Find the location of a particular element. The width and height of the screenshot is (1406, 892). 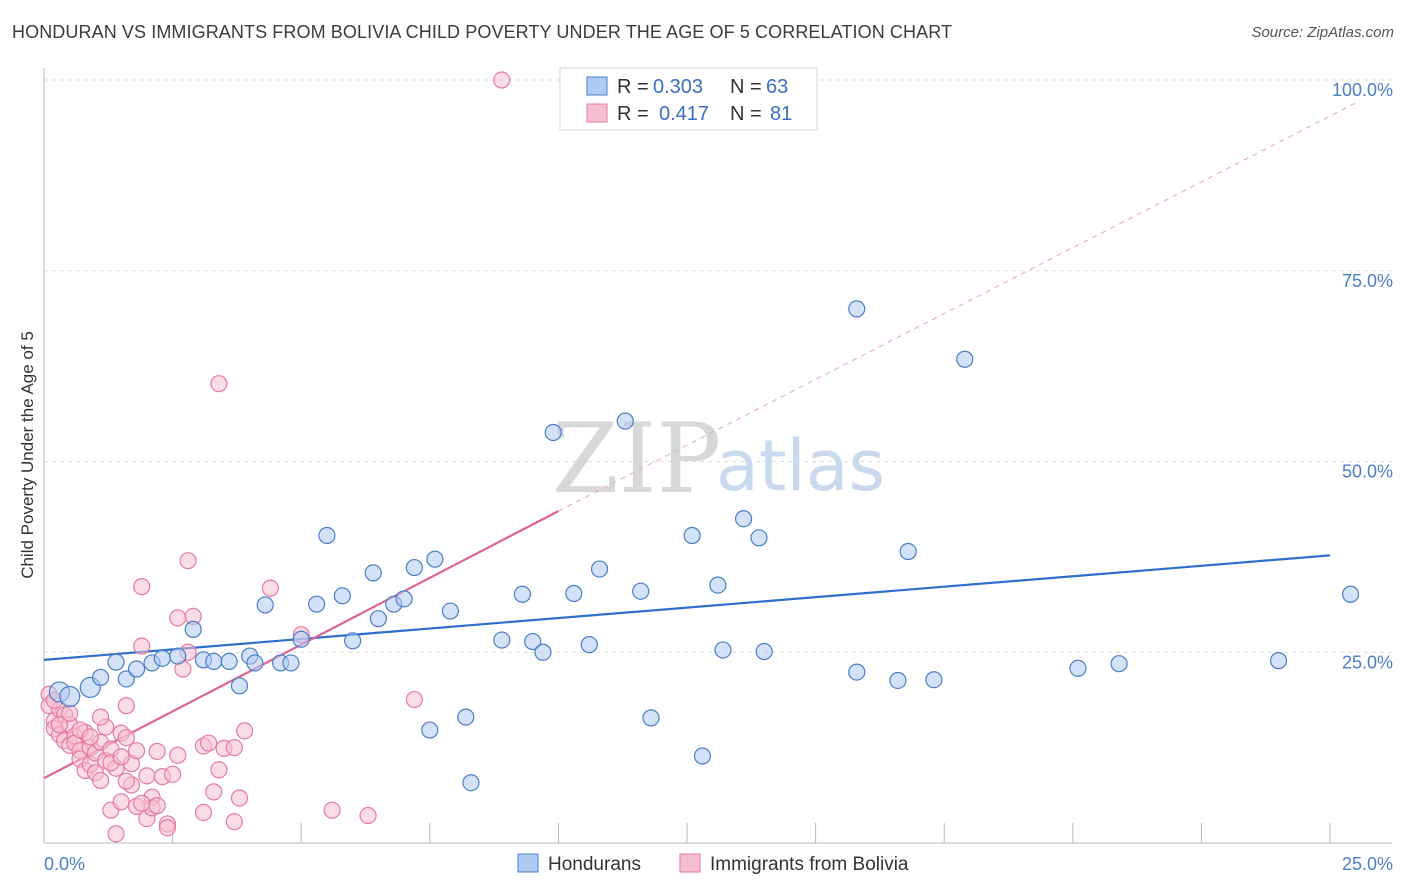

chart-source: Source: ZipAtlas.com is located at coordinates (1322, 32).